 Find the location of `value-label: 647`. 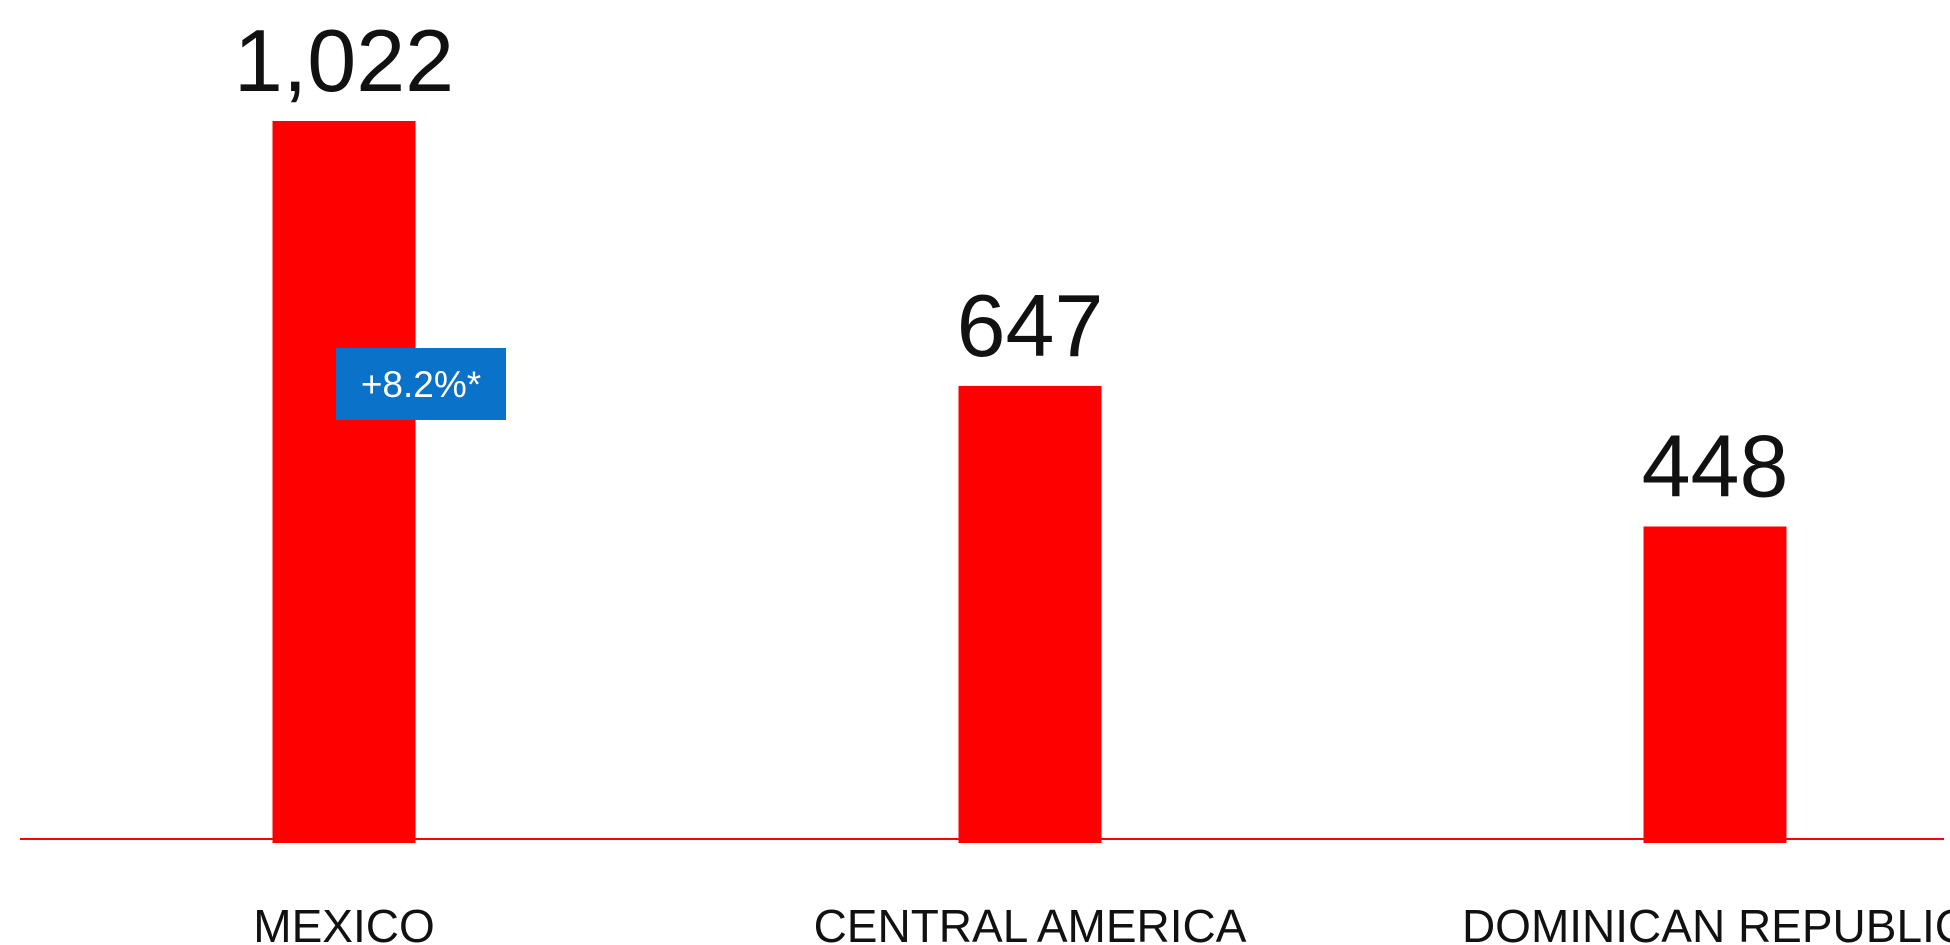

value-label: 647 is located at coordinates (1030, 325).